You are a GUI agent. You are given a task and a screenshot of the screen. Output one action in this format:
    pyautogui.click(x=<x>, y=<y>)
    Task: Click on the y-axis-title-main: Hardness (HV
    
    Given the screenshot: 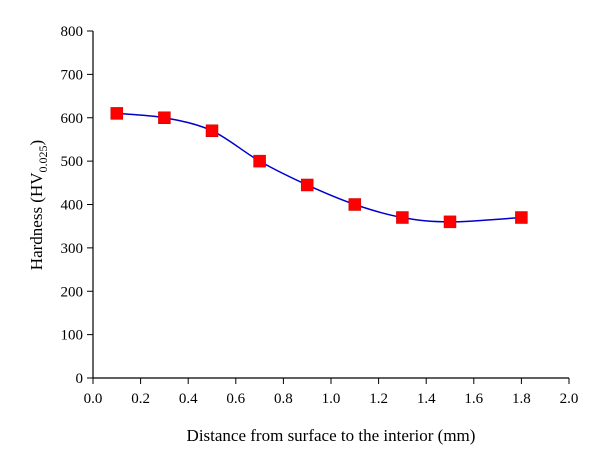 What is the action you would take?
    pyautogui.click(x=36, y=221)
    